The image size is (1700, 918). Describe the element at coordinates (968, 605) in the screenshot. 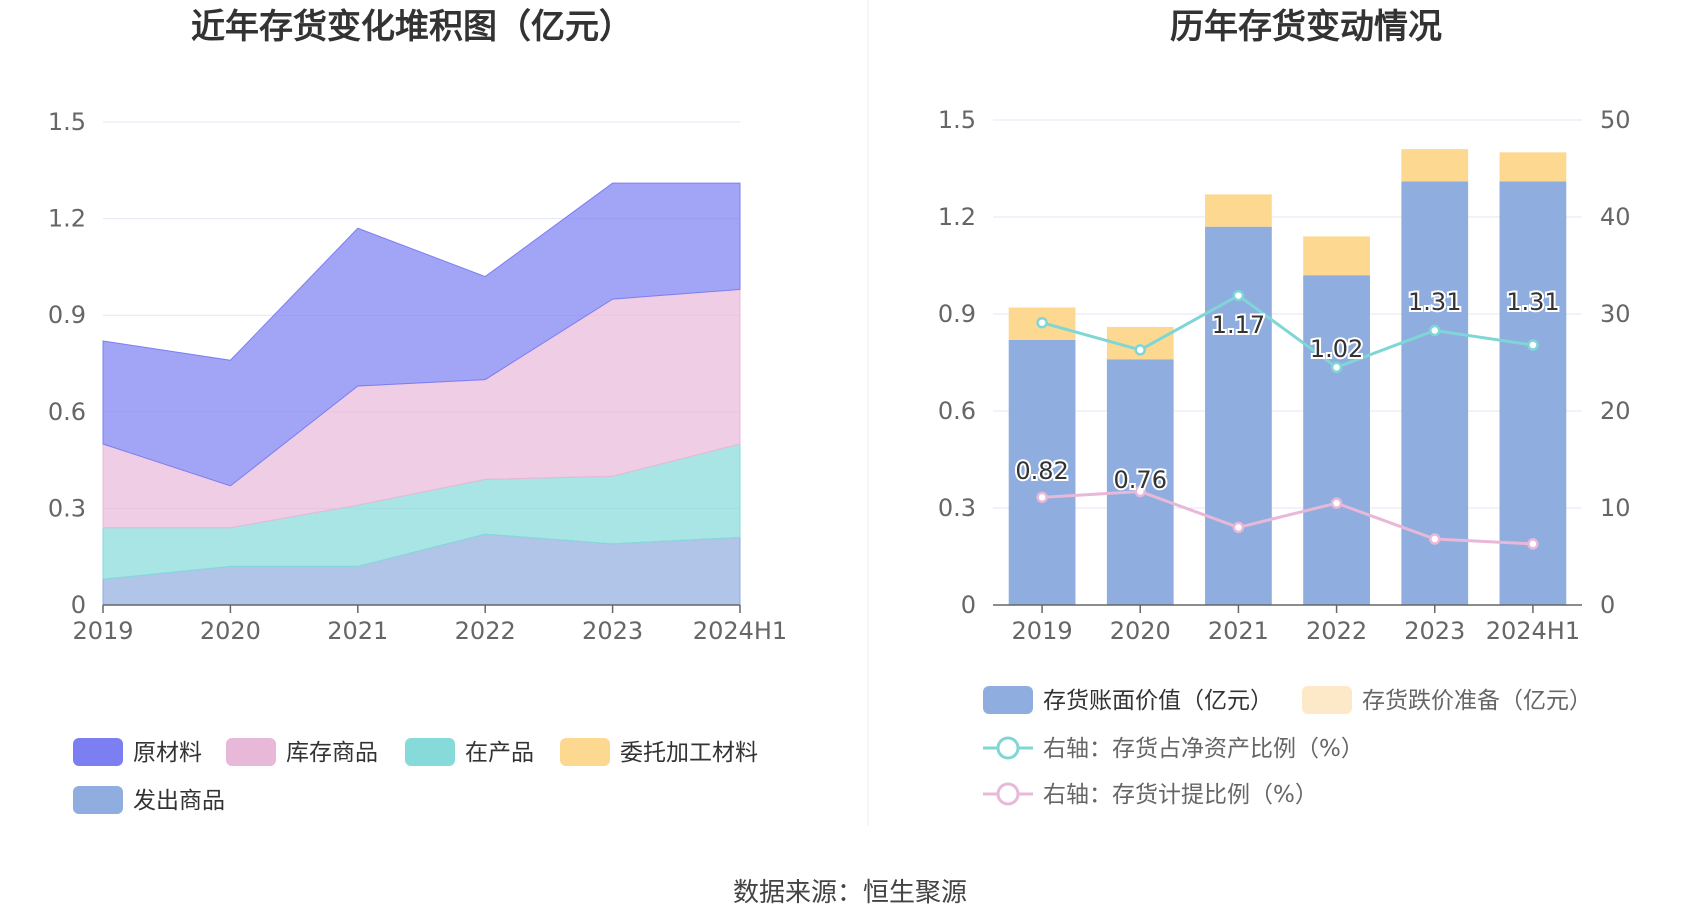

I see `right-y-tick-label: 0` at that location.